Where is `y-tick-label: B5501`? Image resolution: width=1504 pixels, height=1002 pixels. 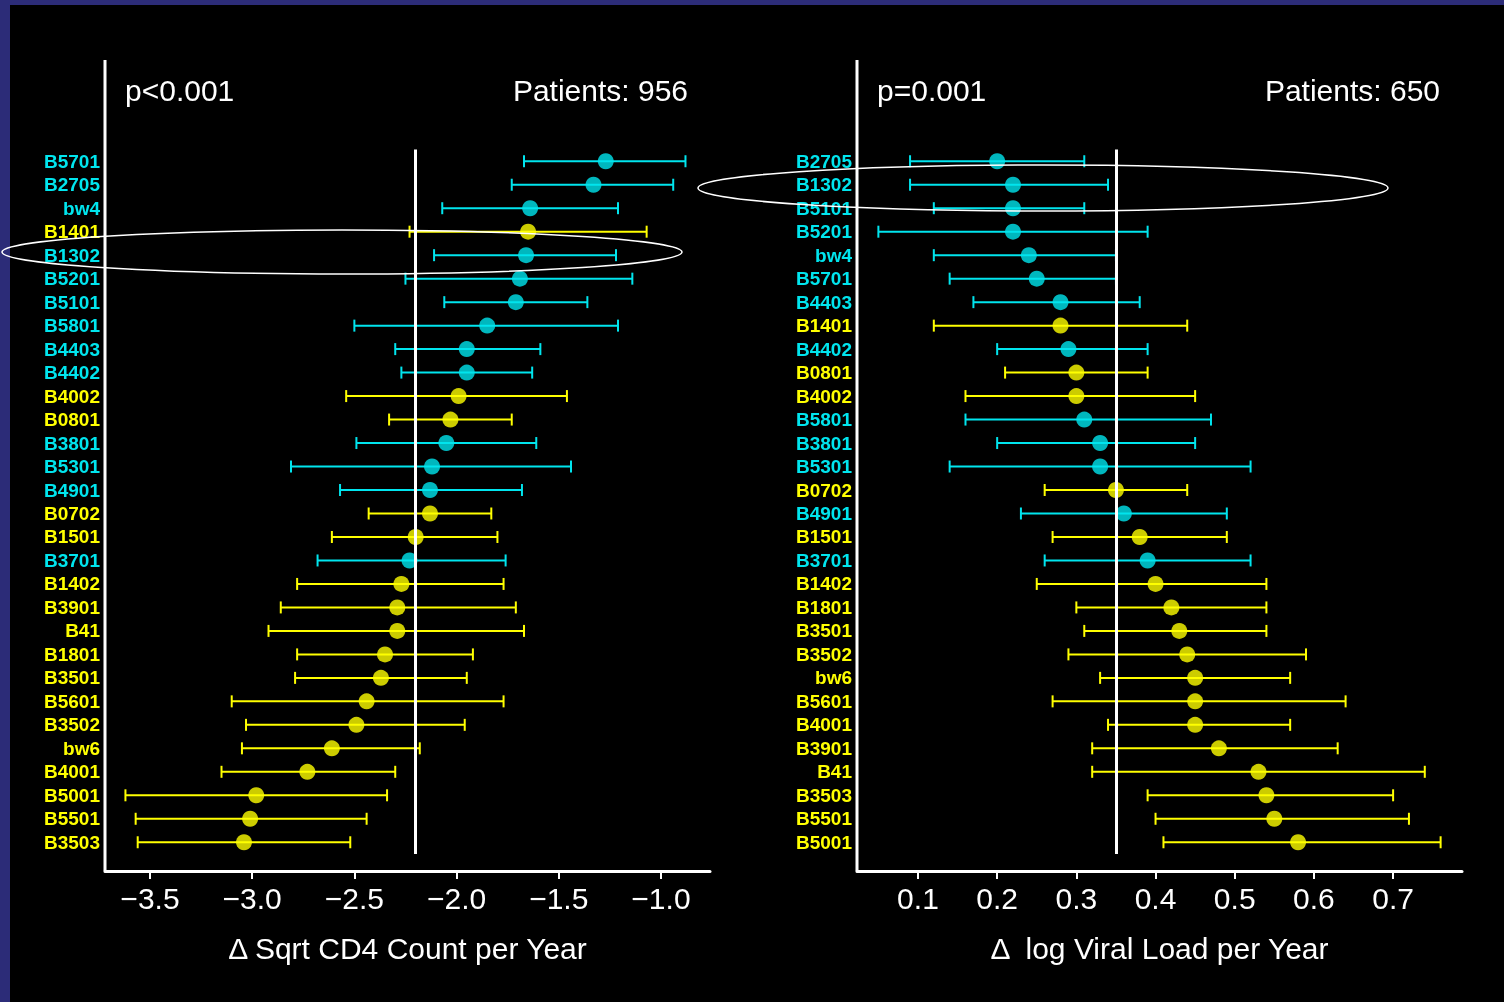
y-tick-label: B5501 is located at coordinates (72, 819).